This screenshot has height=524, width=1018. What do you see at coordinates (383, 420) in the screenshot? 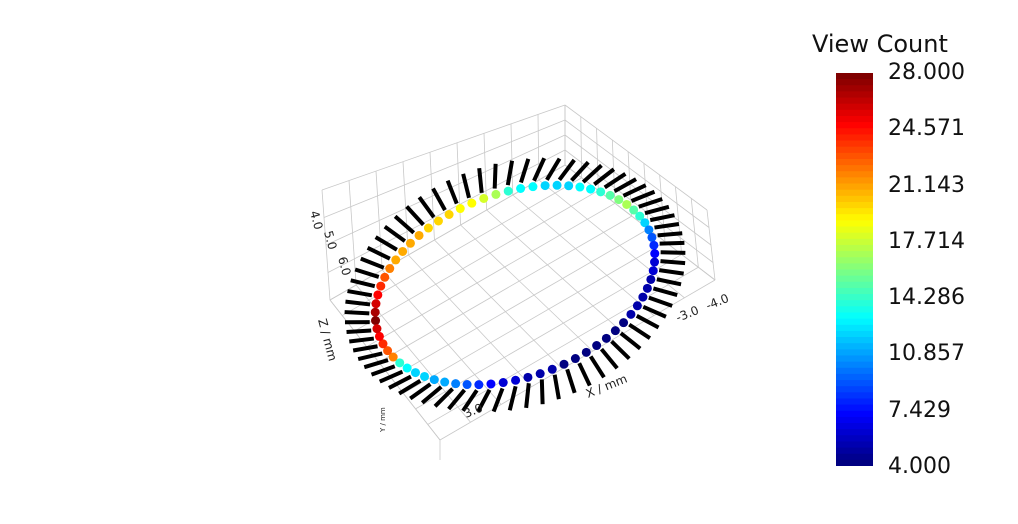
I see `y-axis-label: Y / mm` at bounding box center [383, 420].